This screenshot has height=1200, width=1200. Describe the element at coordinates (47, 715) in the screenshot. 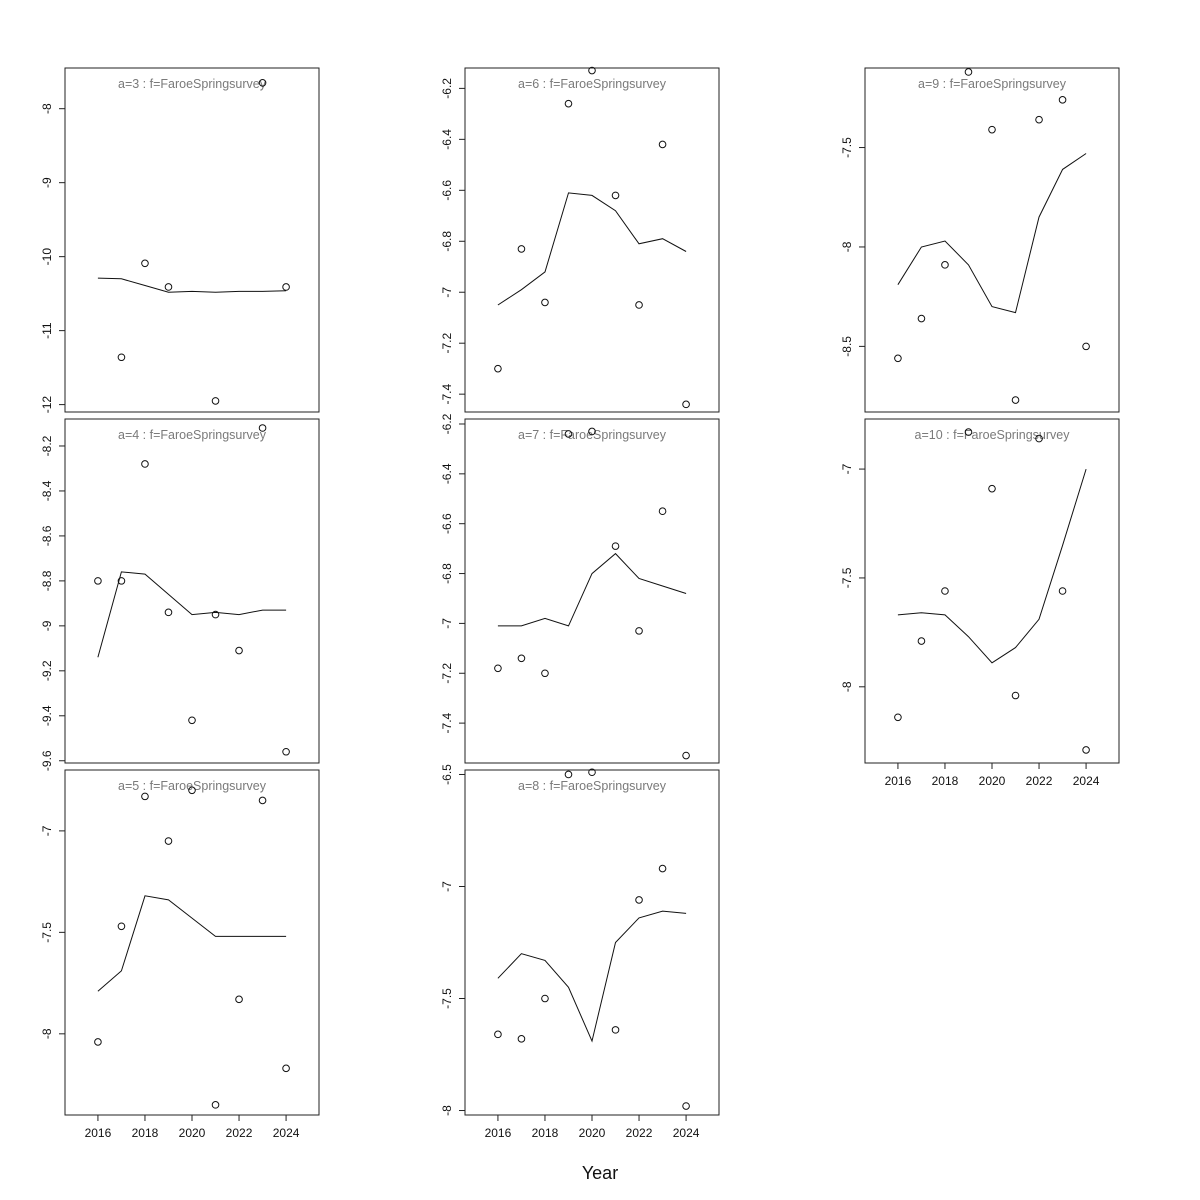

I see `y-tick-label: -9.4` at that location.